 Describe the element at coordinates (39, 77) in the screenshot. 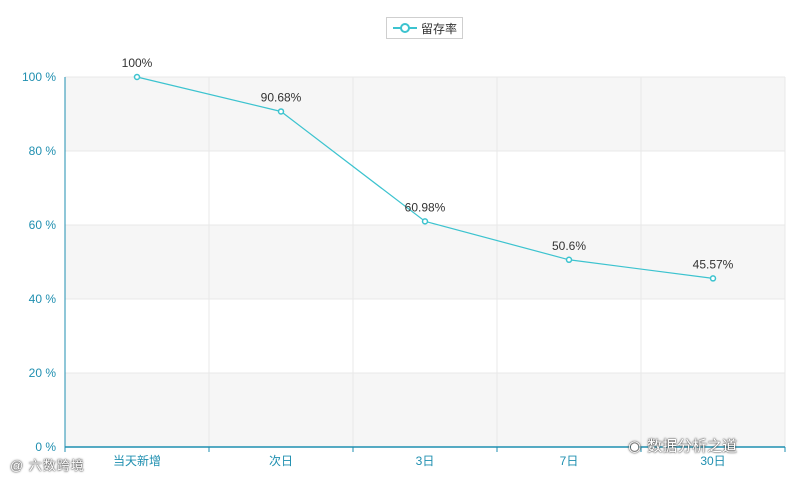

I see `y-tick-label: 100 %` at that location.